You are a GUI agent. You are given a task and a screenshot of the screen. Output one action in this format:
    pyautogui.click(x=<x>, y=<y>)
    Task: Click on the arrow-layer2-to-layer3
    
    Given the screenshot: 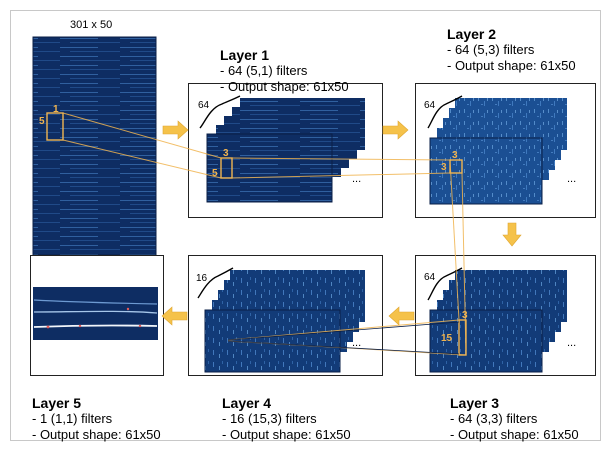 What is the action you would take?
    pyautogui.click(x=512, y=234)
    